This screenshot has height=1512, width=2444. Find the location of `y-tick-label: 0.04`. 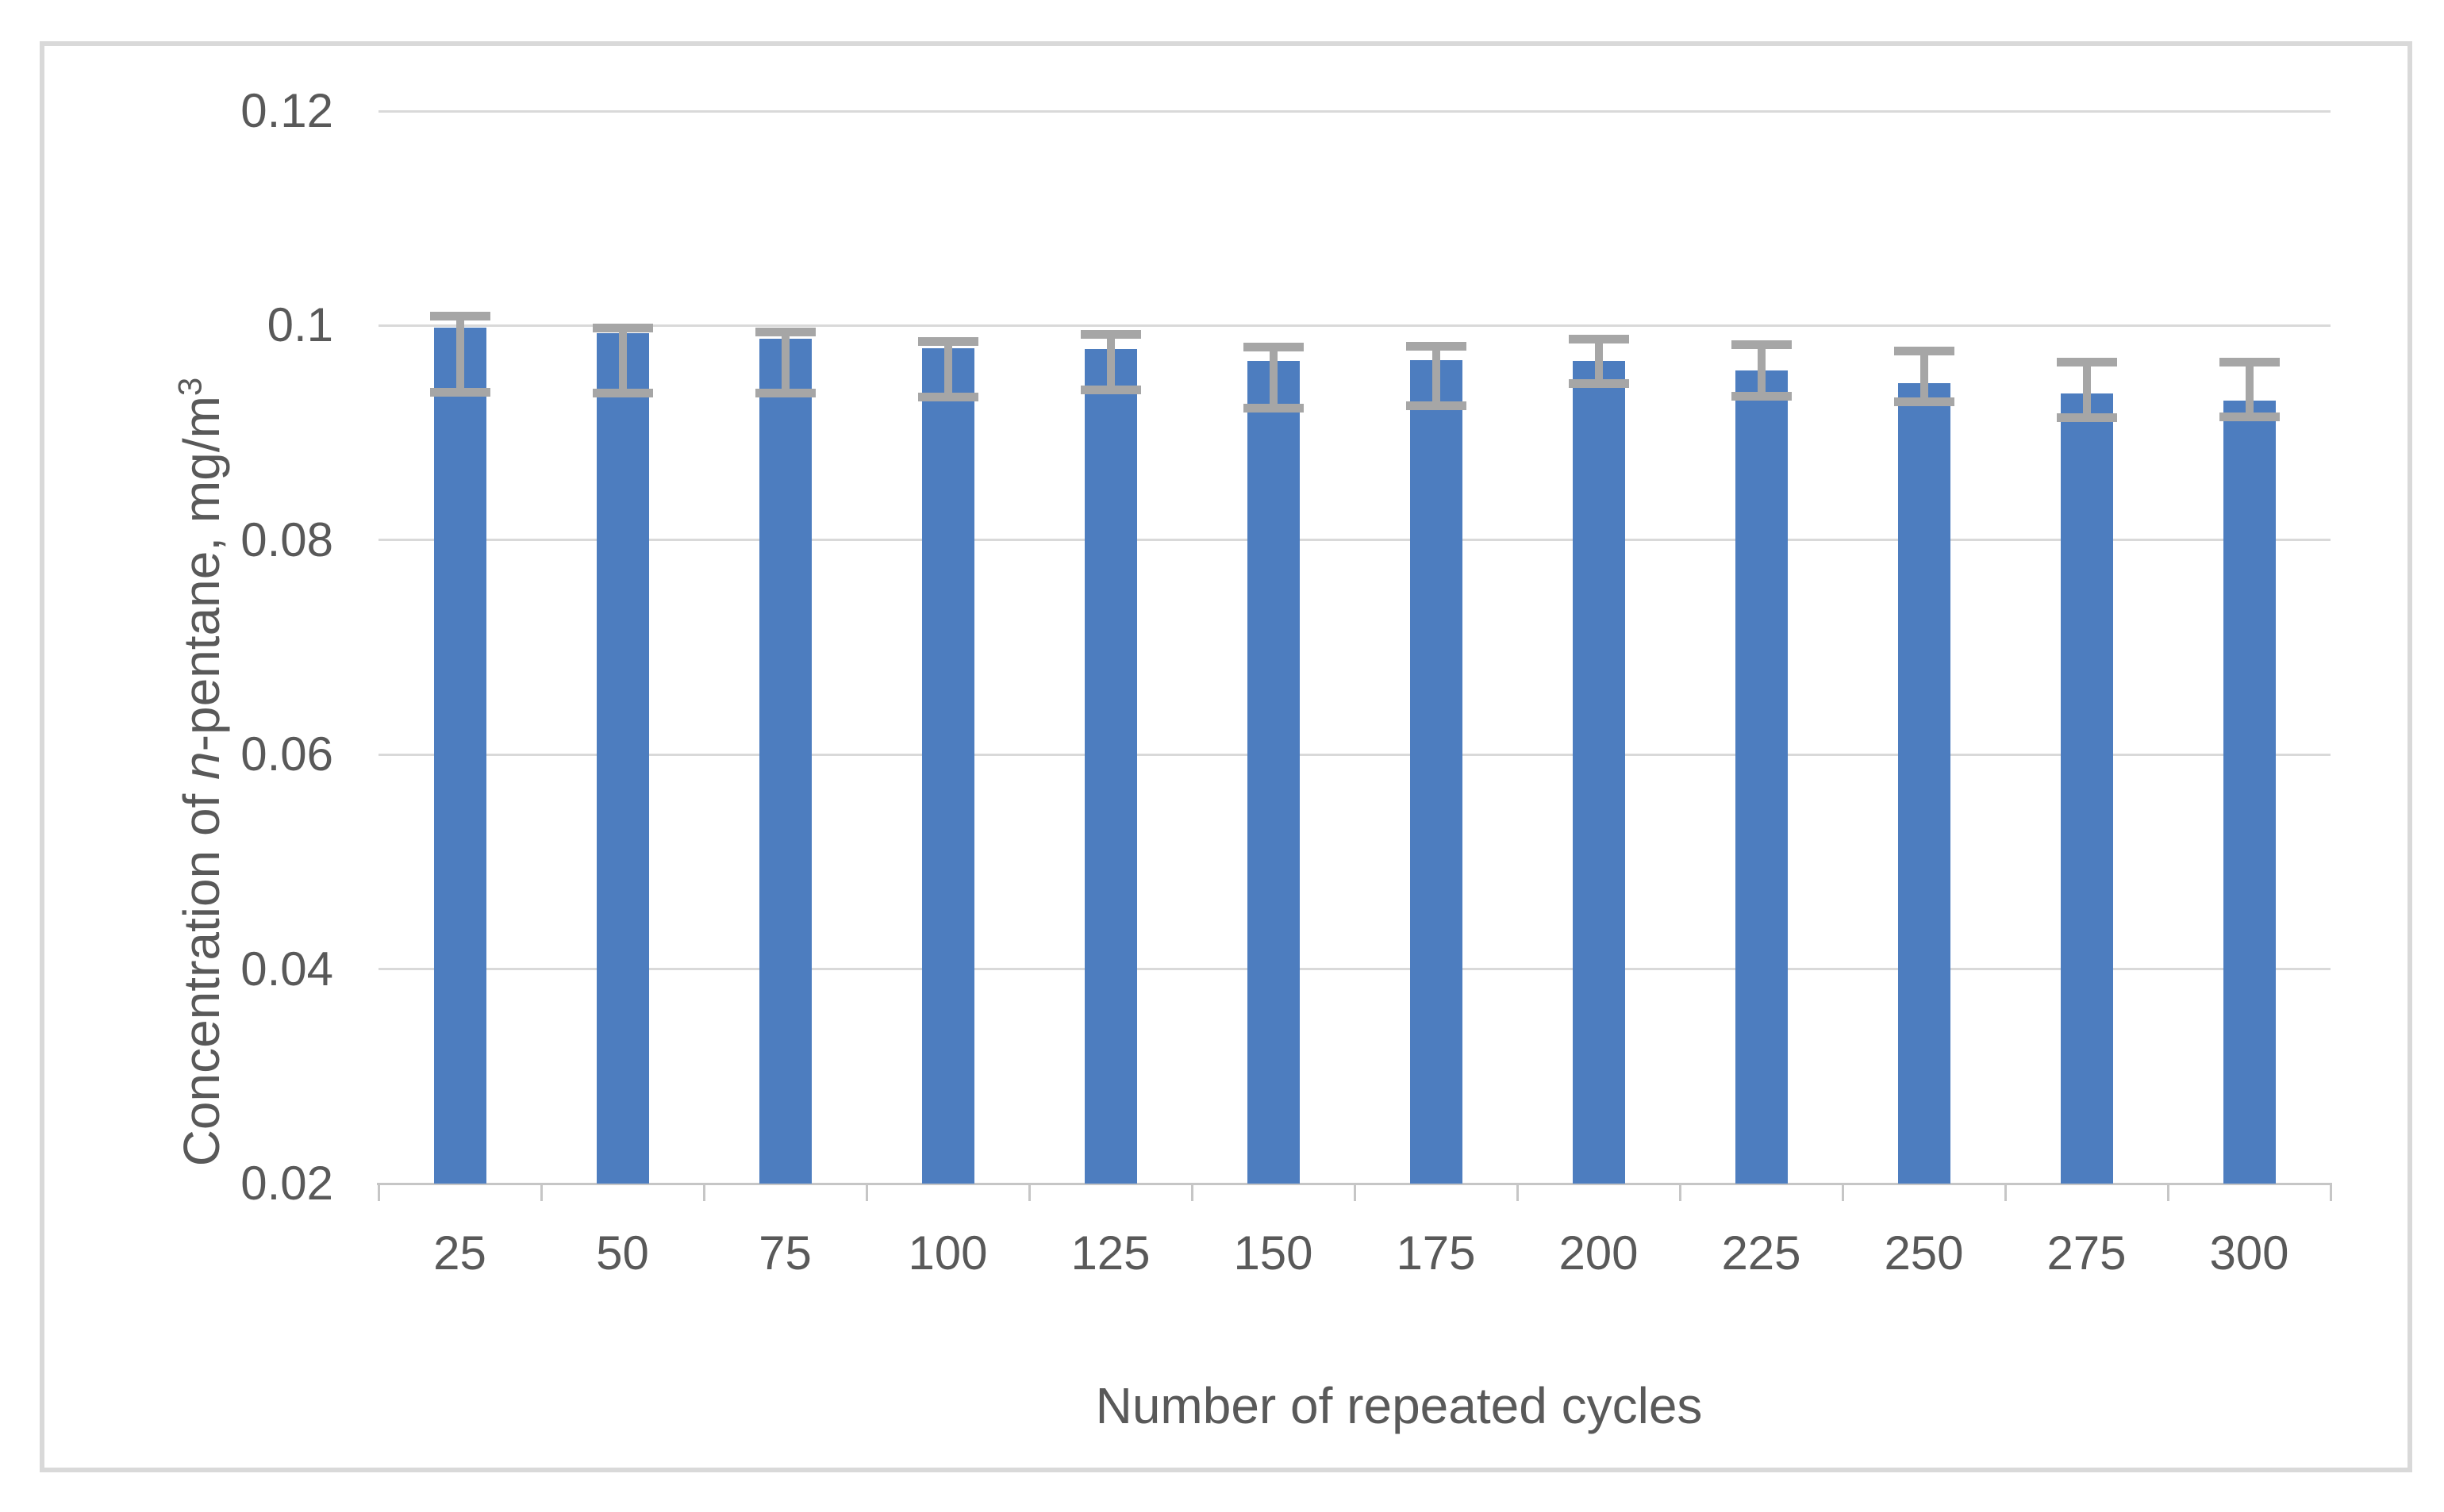

y-tick-label: 0.04 is located at coordinates (286, 969).